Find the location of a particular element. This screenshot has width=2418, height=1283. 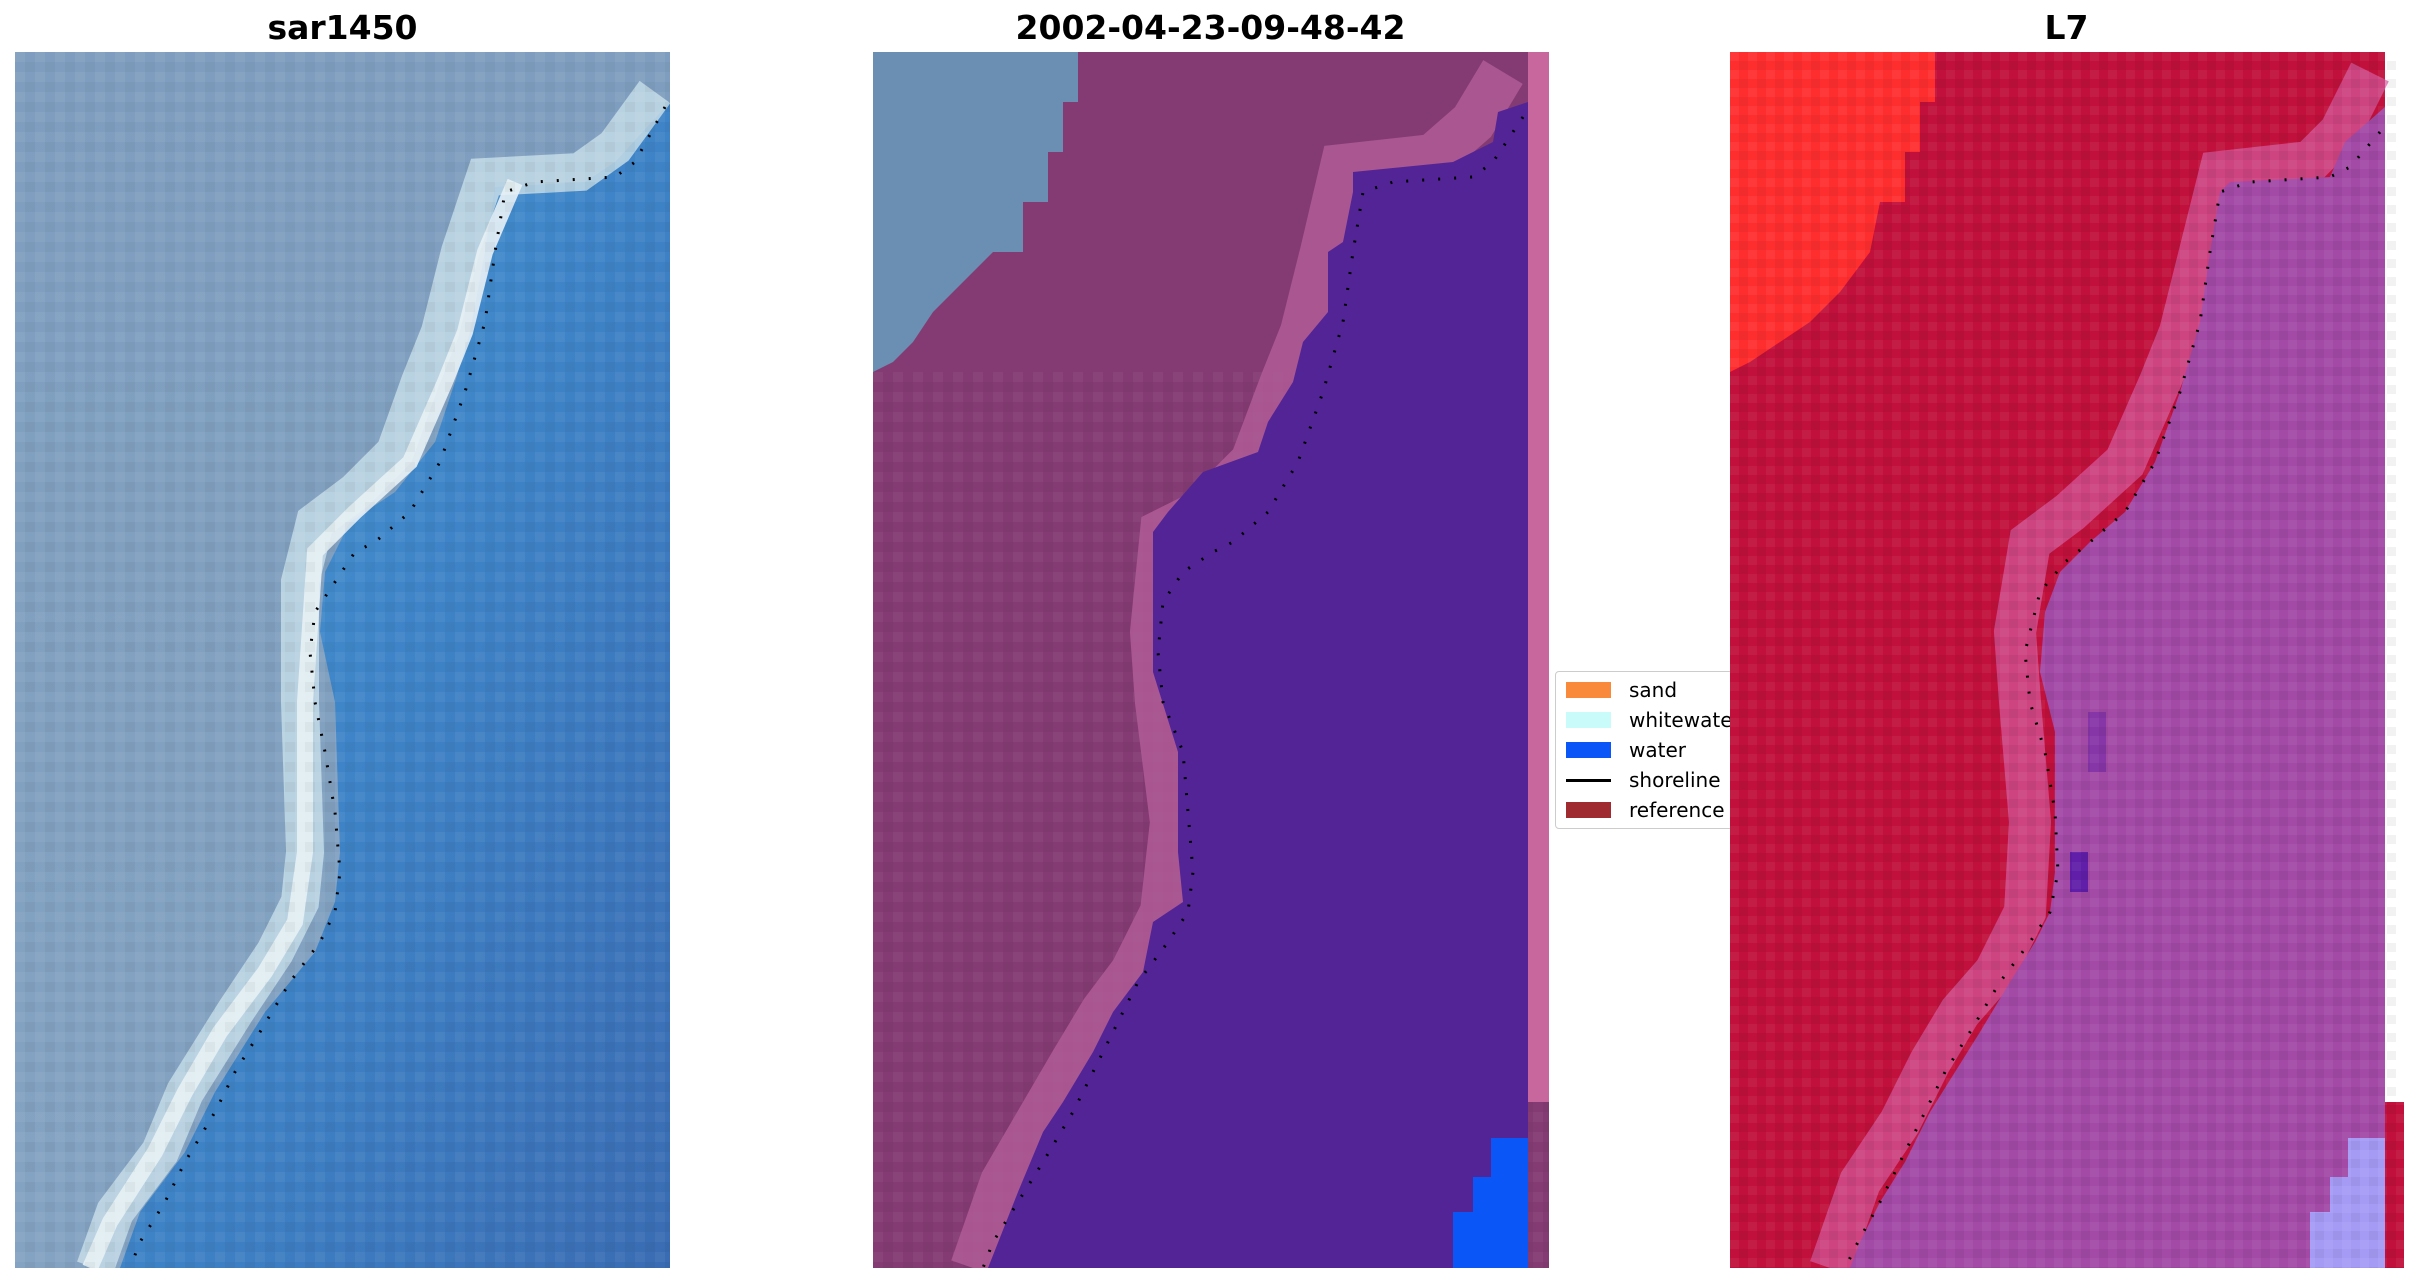

legend-label-whitewater: whitewater is located at coordinates (1682, 720).